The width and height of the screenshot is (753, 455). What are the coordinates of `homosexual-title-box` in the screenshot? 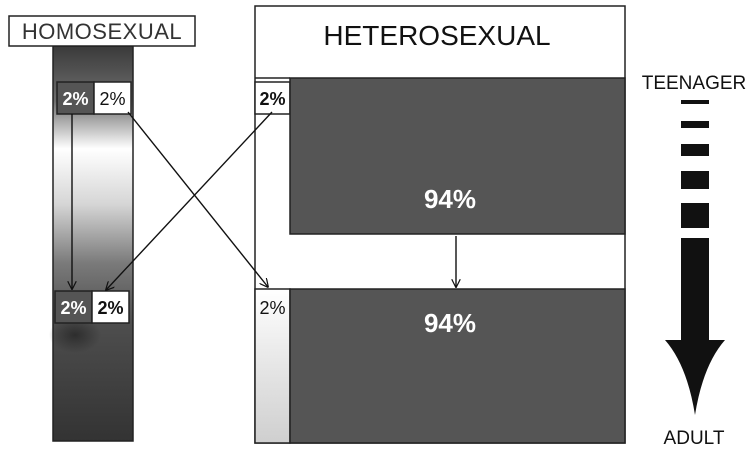 It's located at (102, 31).